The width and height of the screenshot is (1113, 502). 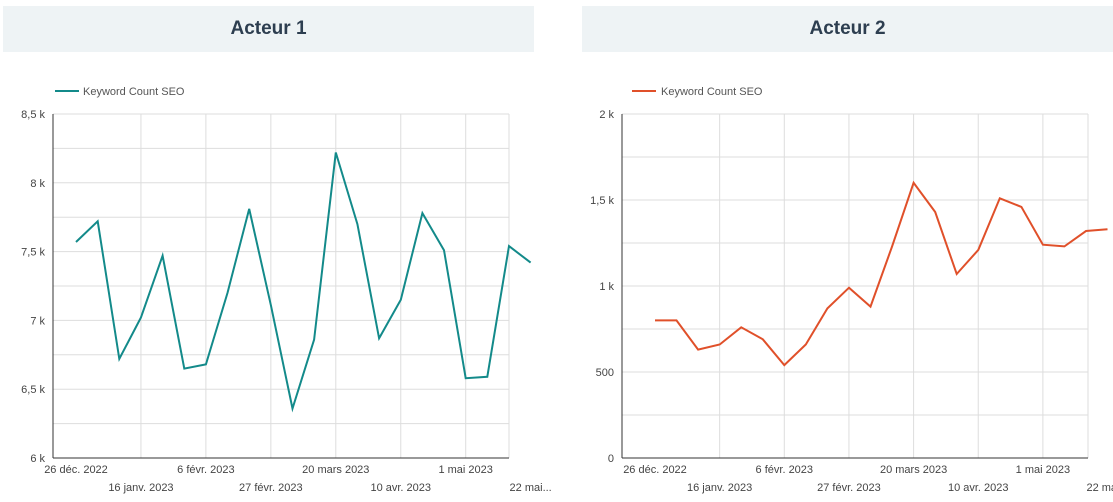 I want to click on panel-title: Acteur 1, so click(x=268, y=28).